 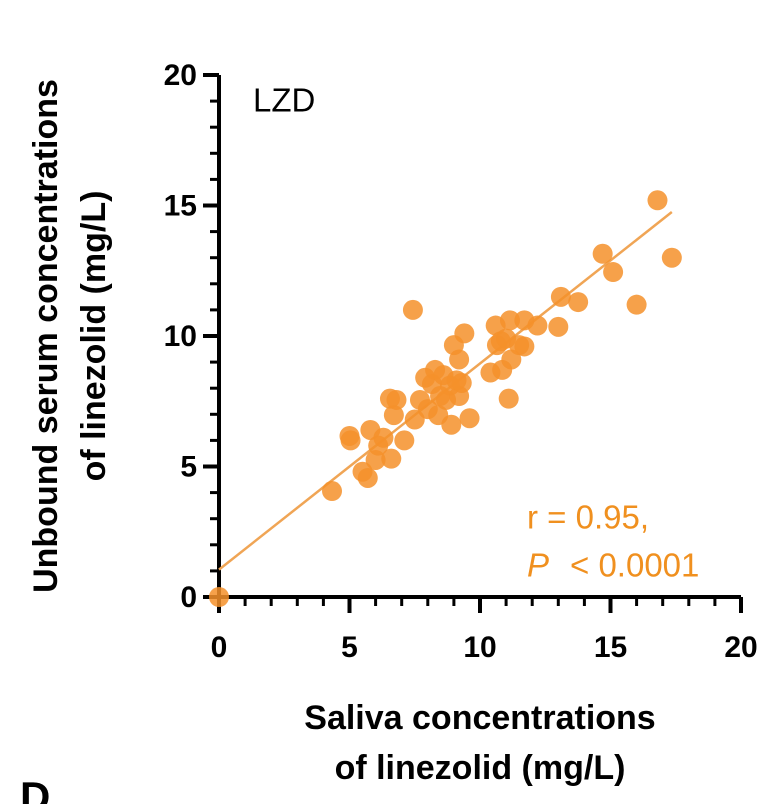 I want to click on x-tick-label: 20, so click(x=740, y=647).